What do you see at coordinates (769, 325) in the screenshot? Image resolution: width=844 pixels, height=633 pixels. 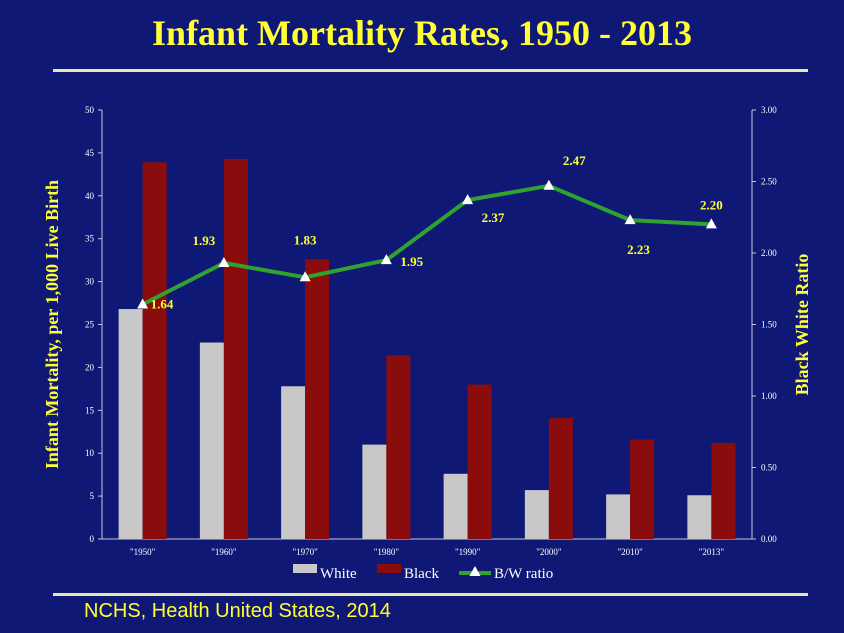 I see `y2-tick-label: 1.50` at bounding box center [769, 325].